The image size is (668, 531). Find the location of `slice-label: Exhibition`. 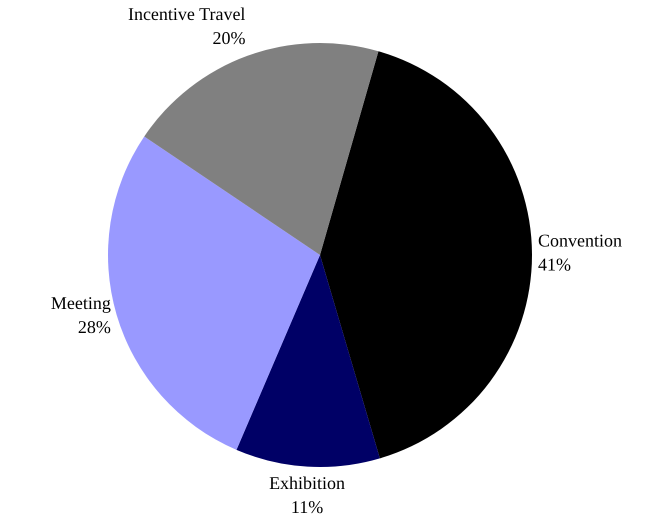

slice-label: Exhibition is located at coordinates (307, 482).